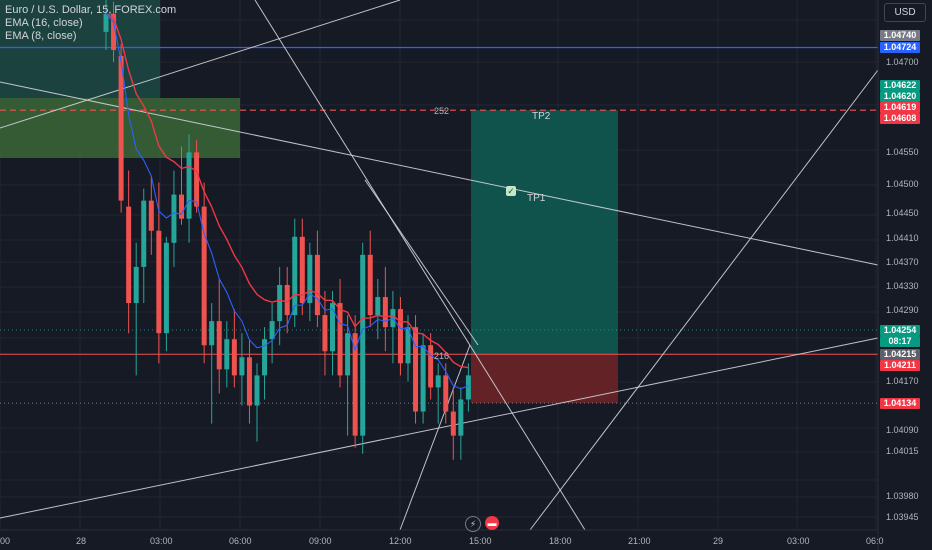 The width and height of the screenshot is (932, 550). Describe the element at coordinates (900, 118) in the screenshot. I see `price-tag: 1.04608` at that location.